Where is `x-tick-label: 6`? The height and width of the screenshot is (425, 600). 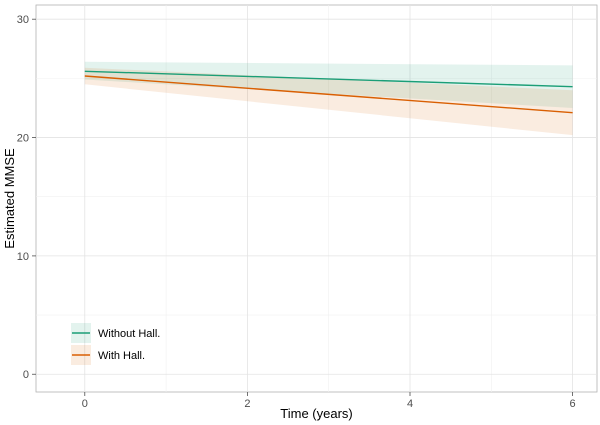 x-tick-label: 6 is located at coordinates (573, 404).